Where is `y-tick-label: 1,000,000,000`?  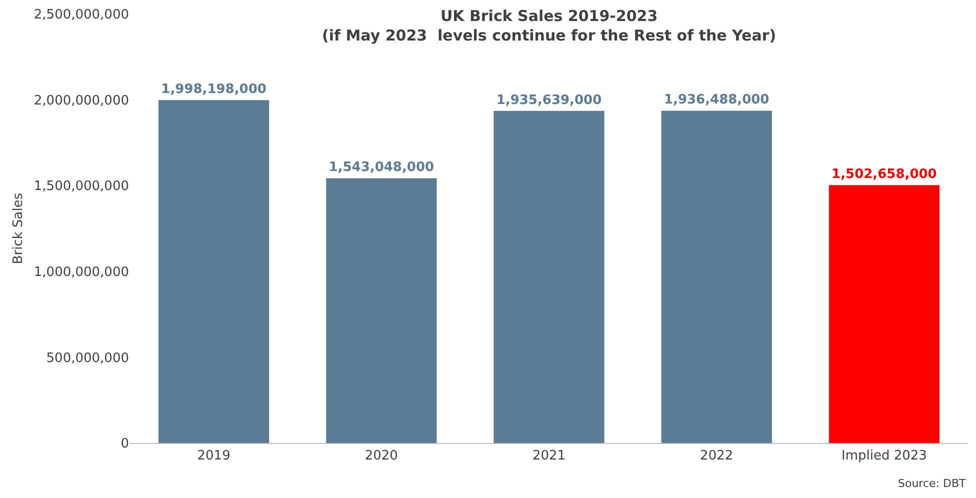 y-tick-label: 1,000,000,000 is located at coordinates (81, 272).